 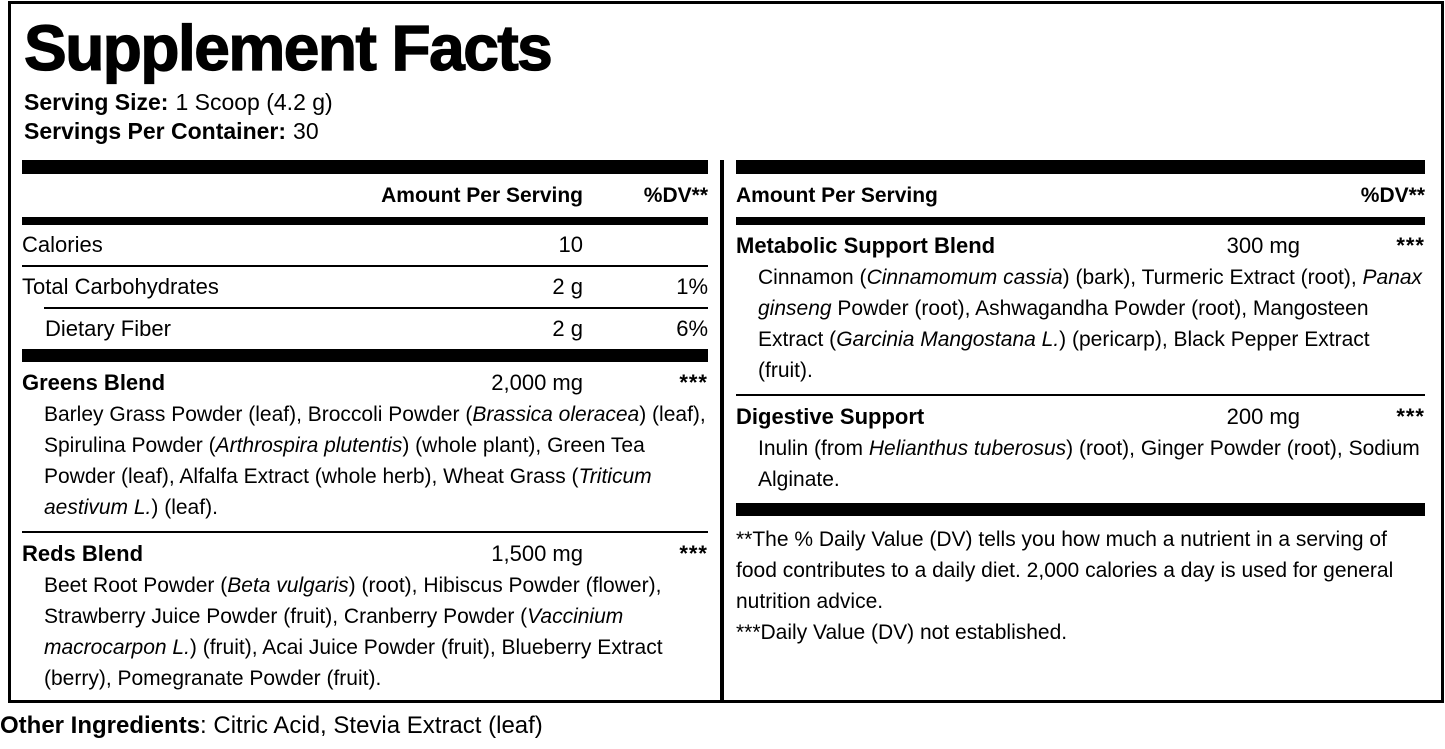 What do you see at coordinates (371, 725) in the screenshot?
I see `other-ingredients-value: : Citric Acid, Stevia Extract (leaf)` at bounding box center [371, 725].